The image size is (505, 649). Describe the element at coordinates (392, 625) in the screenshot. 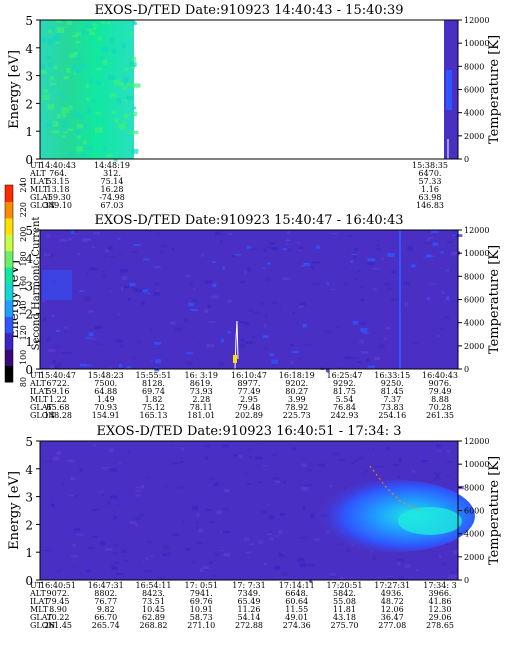

I see `table-cell: 277.08` at that location.